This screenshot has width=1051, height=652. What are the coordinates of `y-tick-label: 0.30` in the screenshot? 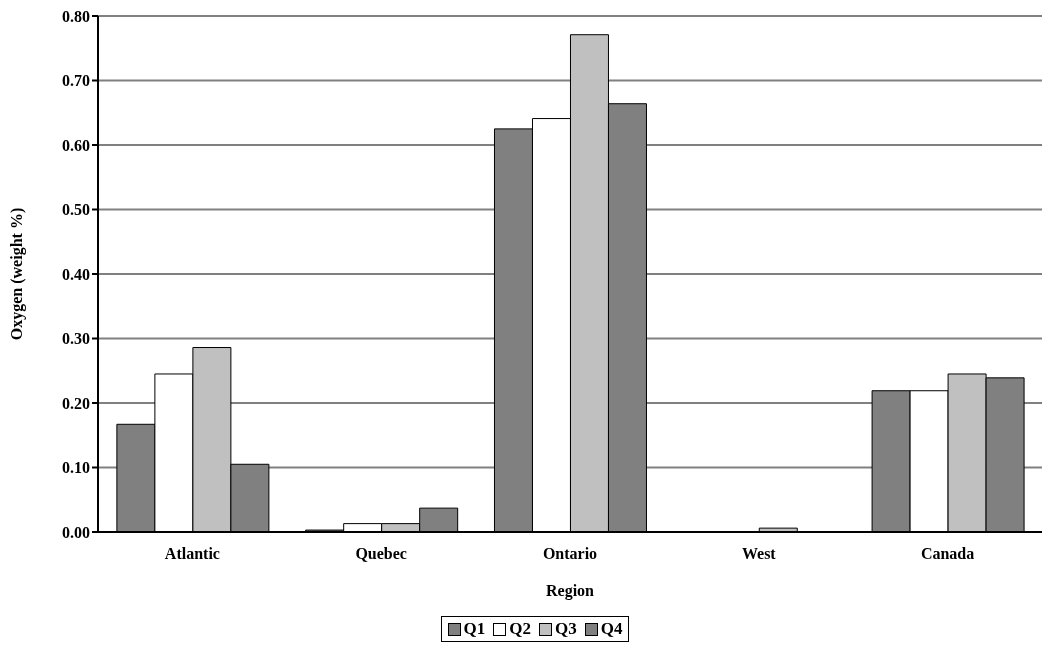 It's located at (76, 339).